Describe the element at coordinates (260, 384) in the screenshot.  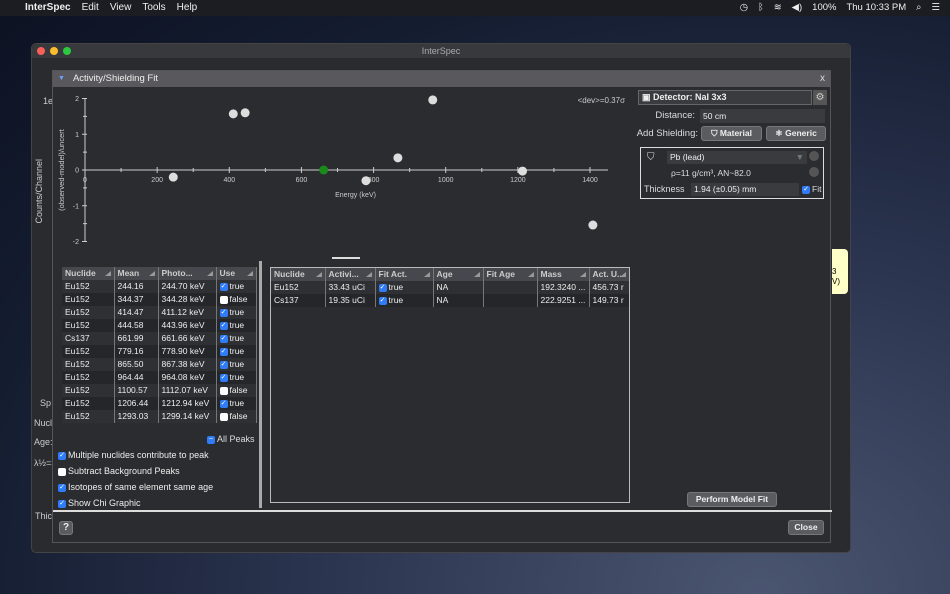
I see `splitter` at that location.